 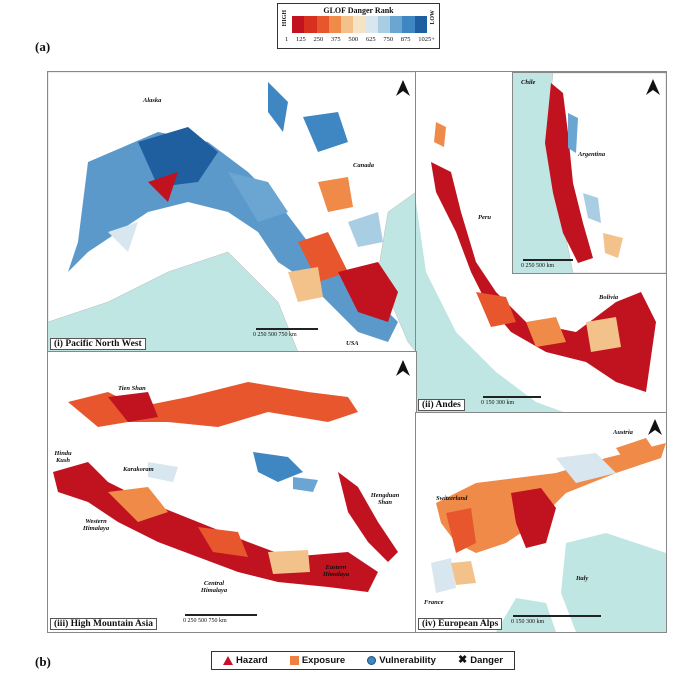 I want to click on legend-tick-1: 125, so click(x=300, y=39).